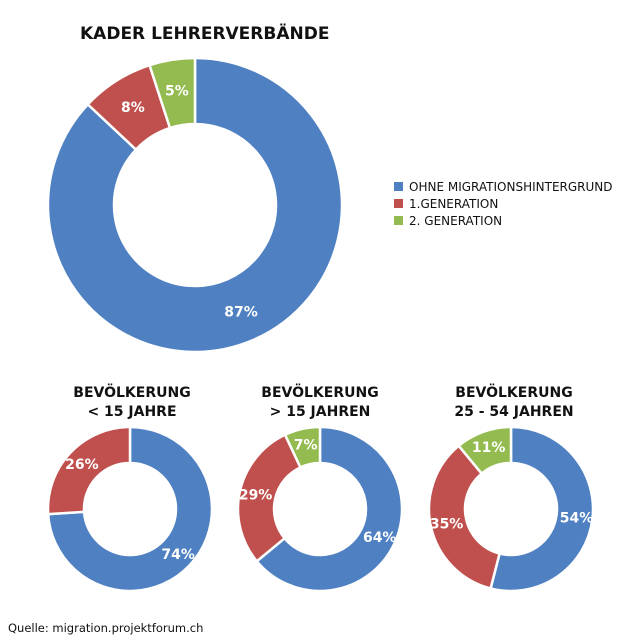 The width and height of the screenshot is (640, 640). What do you see at coordinates (178, 555) in the screenshot?
I see `label-1-ohne-migrationshintergrund: 74%` at bounding box center [178, 555].